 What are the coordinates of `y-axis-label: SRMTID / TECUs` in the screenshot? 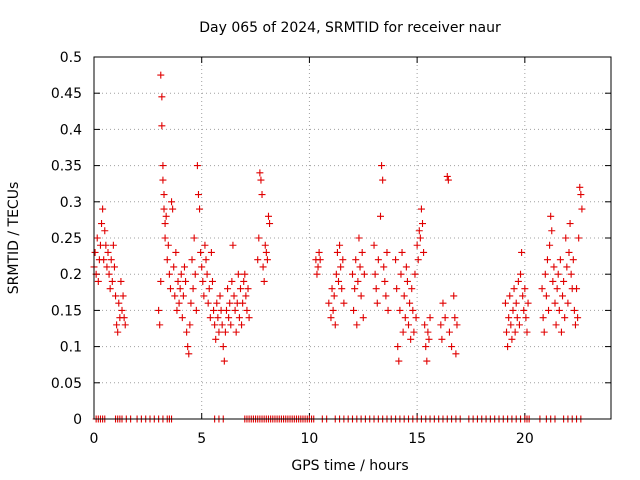 It's located at (14, 238).